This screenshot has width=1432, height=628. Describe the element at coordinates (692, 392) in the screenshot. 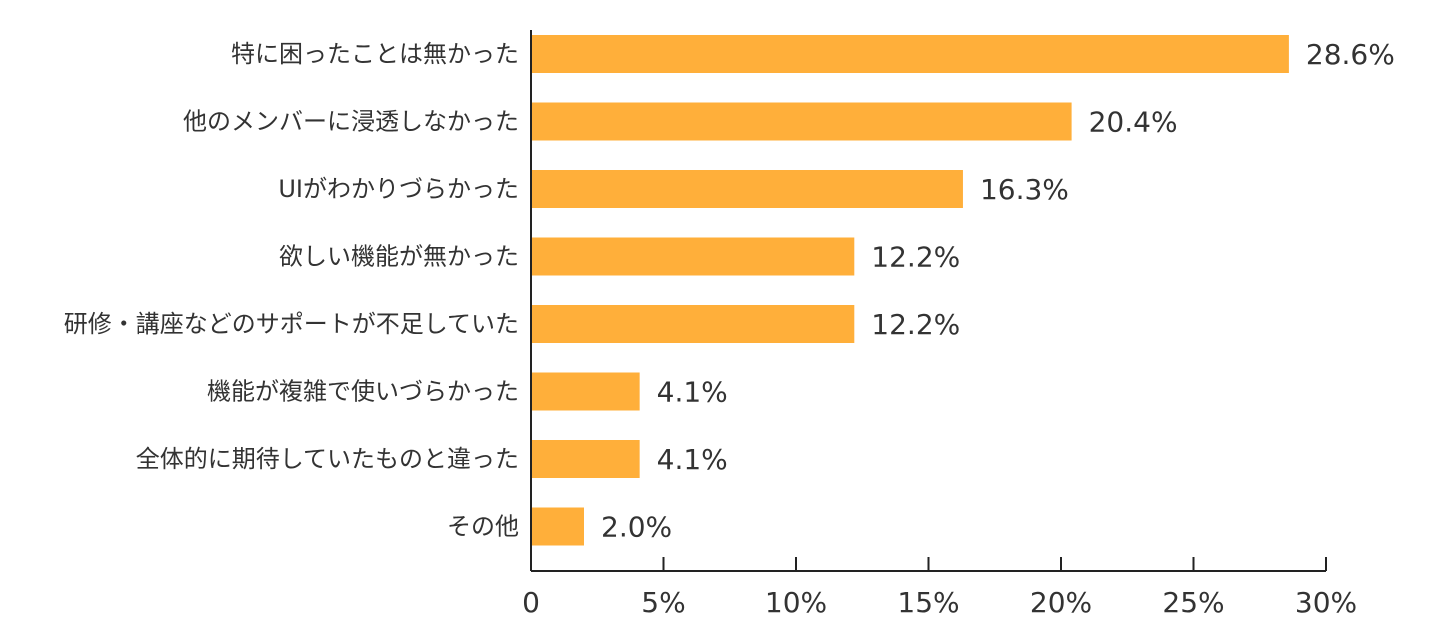

I see `value-label-5: 4.1%` at that location.